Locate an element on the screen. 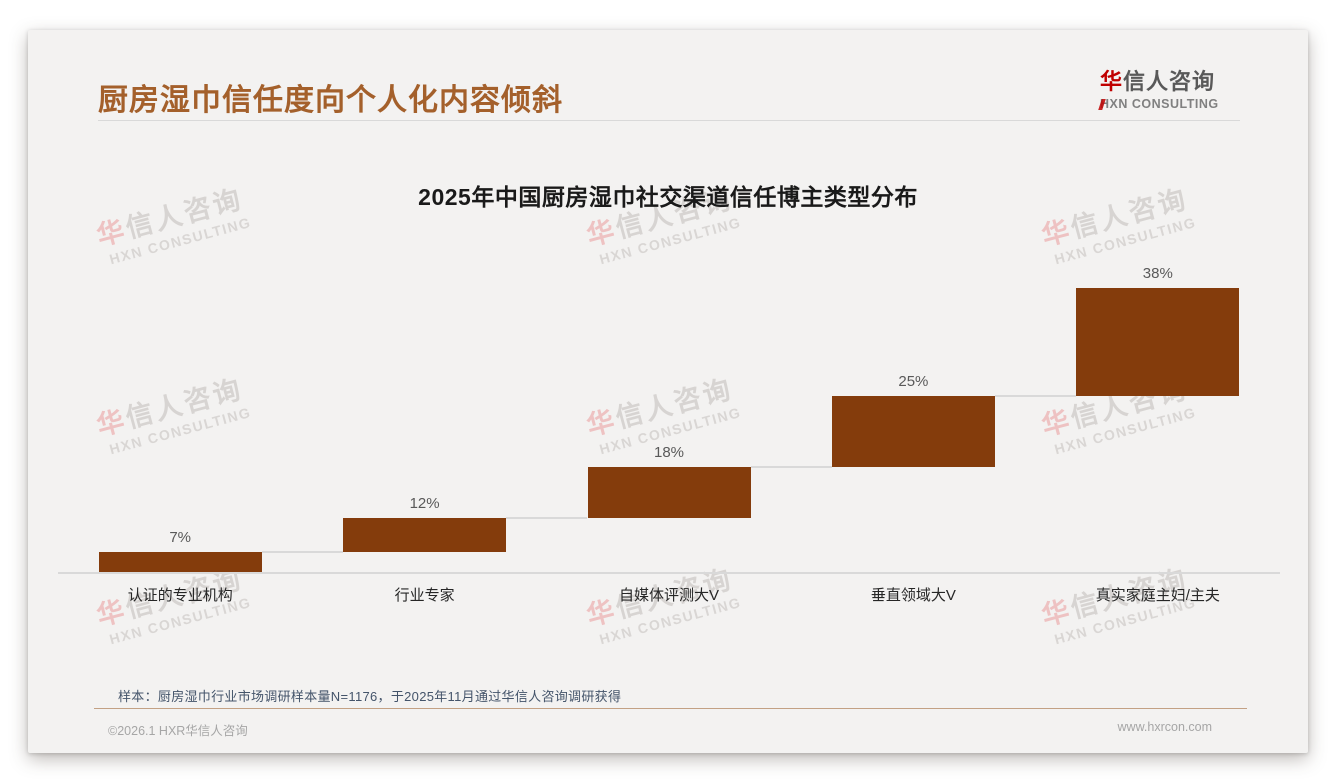 The width and height of the screenshot is (1340, 780). bar-value-label: 7% is located at coordinates (180, 538).